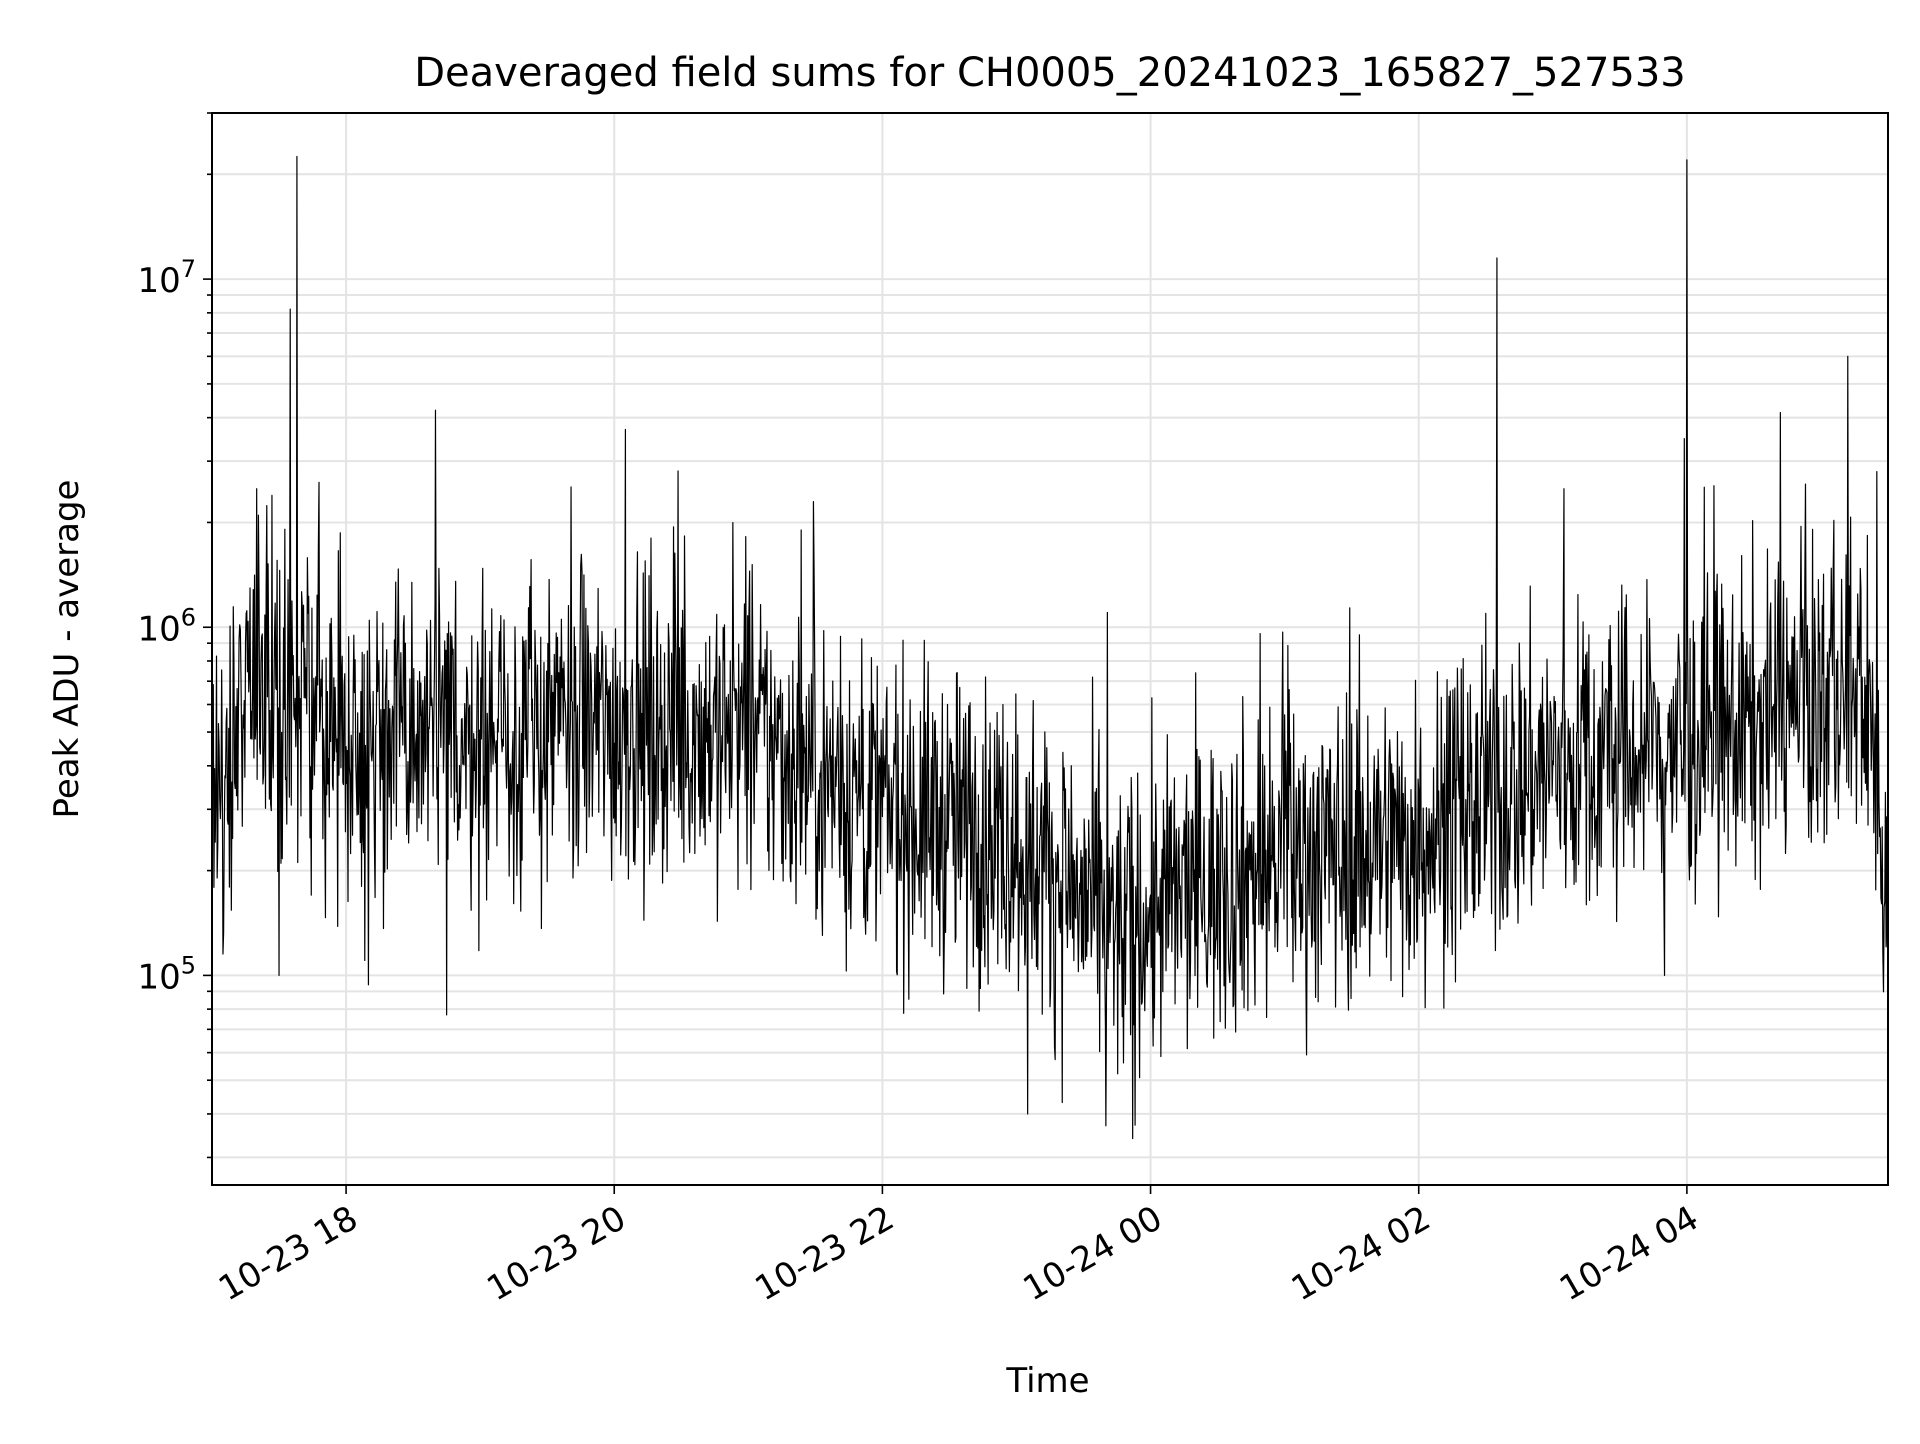 Image resolution: width=1920 pixels, height=1444 pixels. I want to click on x-tick-label: 10-24 04, so click(1629, 1253).